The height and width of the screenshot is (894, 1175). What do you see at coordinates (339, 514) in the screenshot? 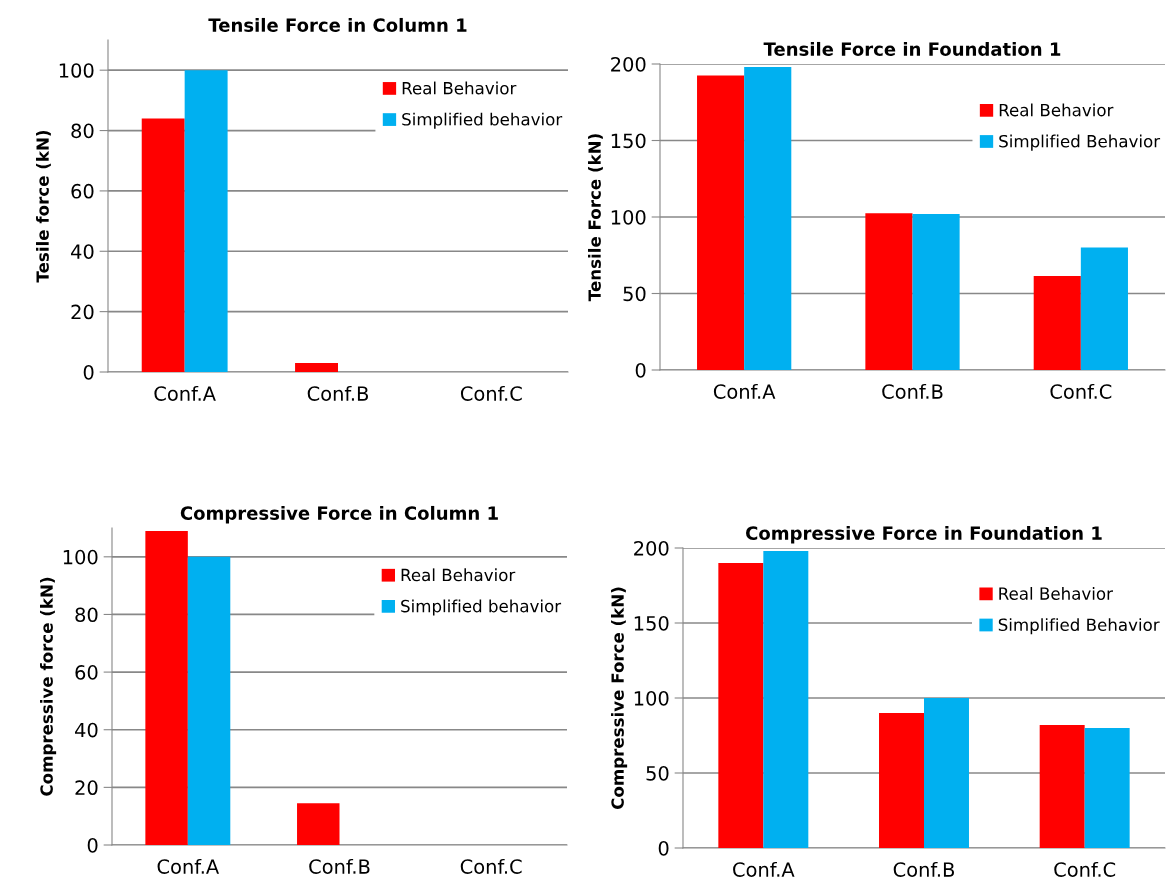
I see `chart-title: Compressive Force in Column 1` at bounding box center [339, 514].